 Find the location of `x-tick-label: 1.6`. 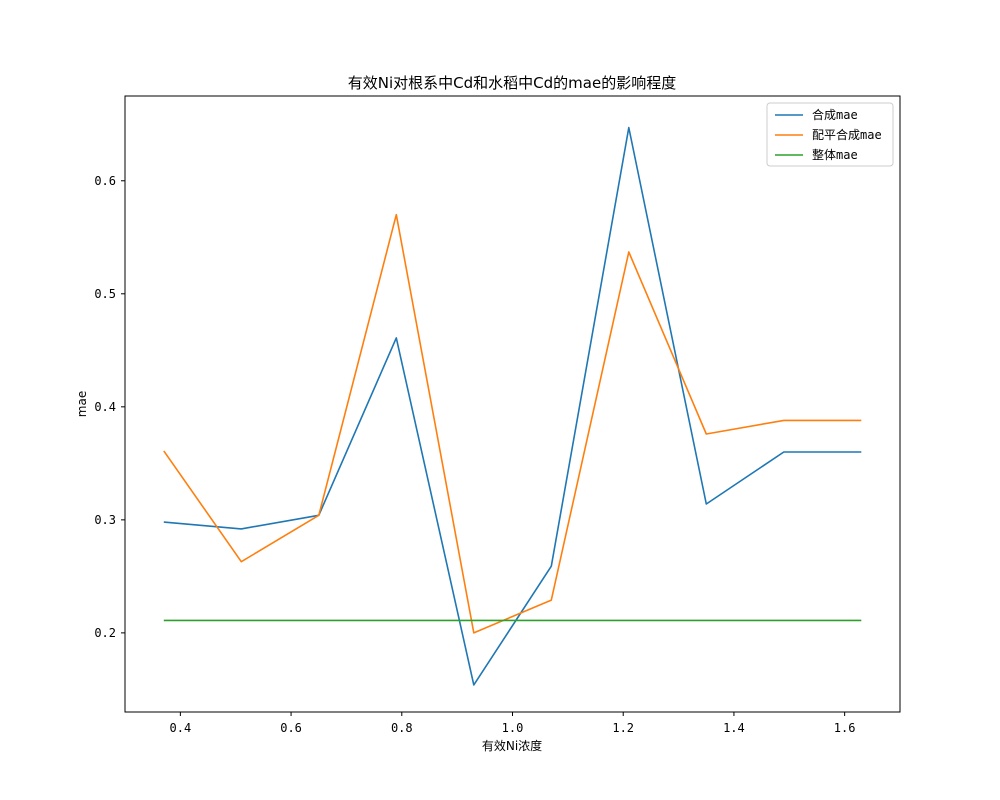

x-tick-label: 1.6 is located at coordinates (845, 728).